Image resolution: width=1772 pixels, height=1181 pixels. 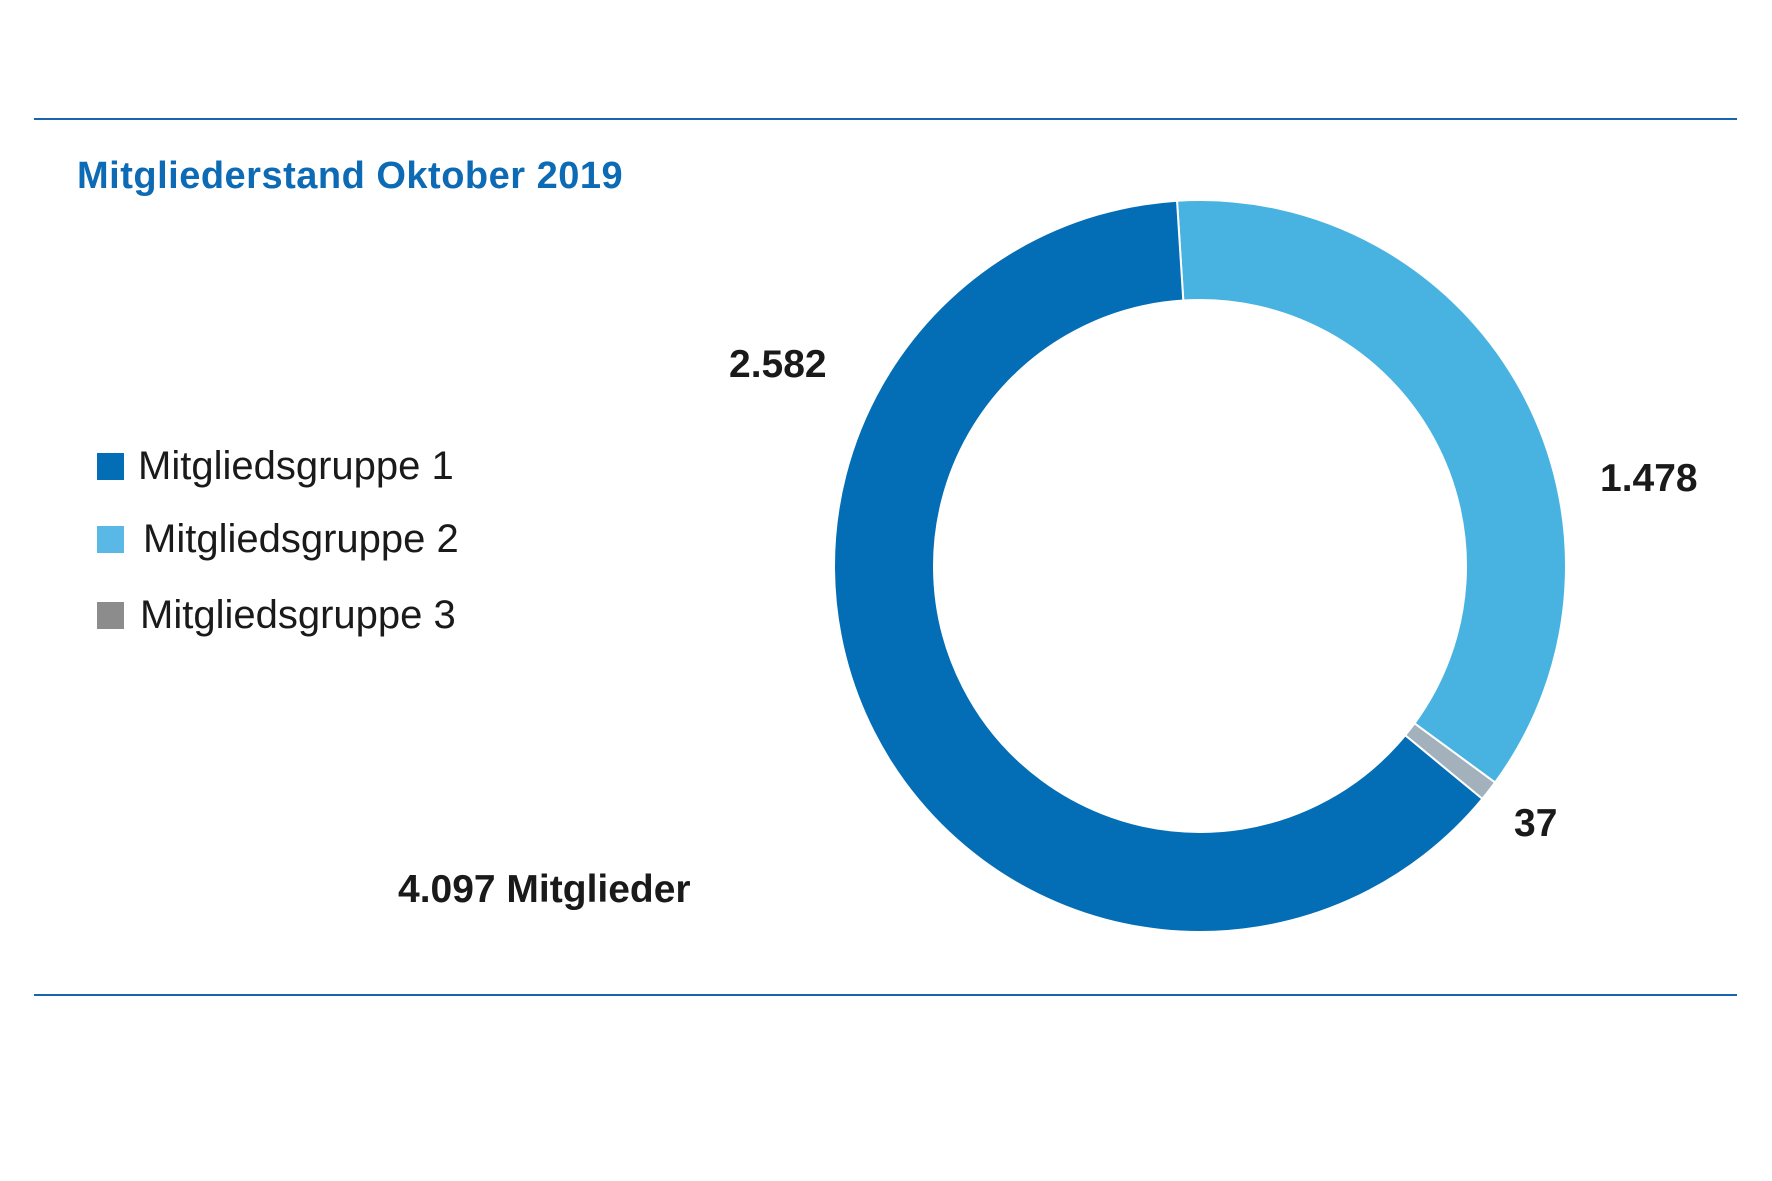 What do you see at coordinates (1536, 823) in the screenshot?
I see `value-label-group-3: 37` at bounding box center [1536, 823].